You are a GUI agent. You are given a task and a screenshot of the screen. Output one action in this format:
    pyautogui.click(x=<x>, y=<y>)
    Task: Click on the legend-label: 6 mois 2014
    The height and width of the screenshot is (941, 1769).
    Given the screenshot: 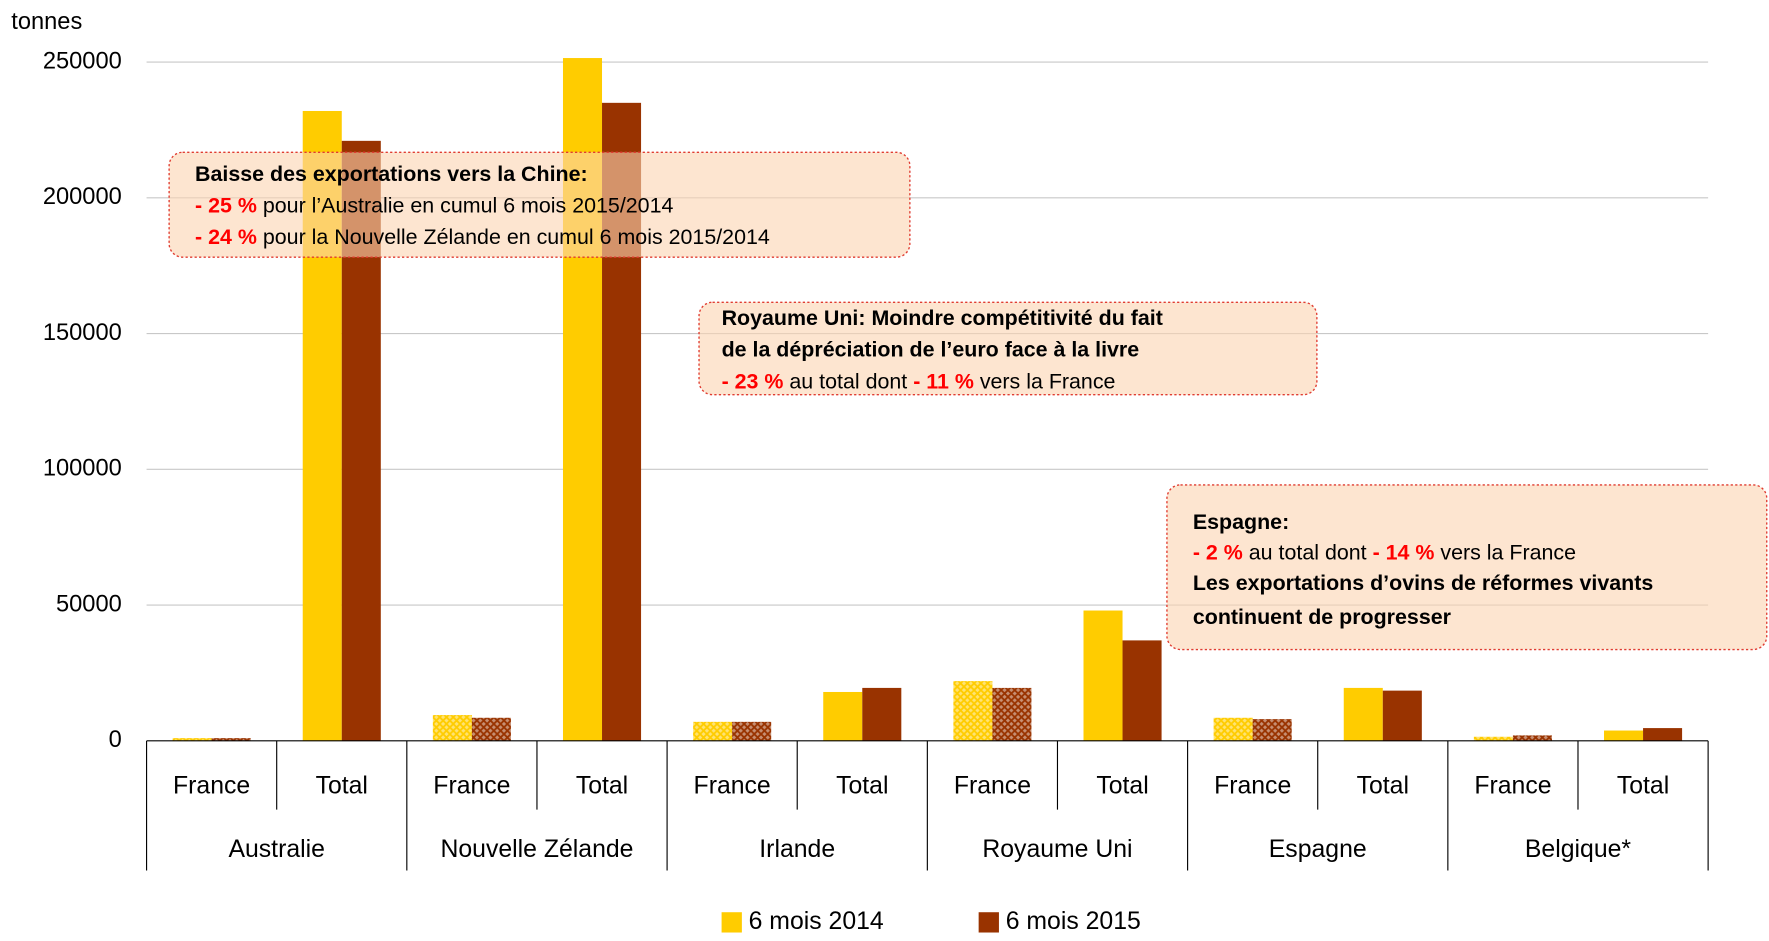 What is the action you would take?
    pyautogui.click(x=816, y=921)
    